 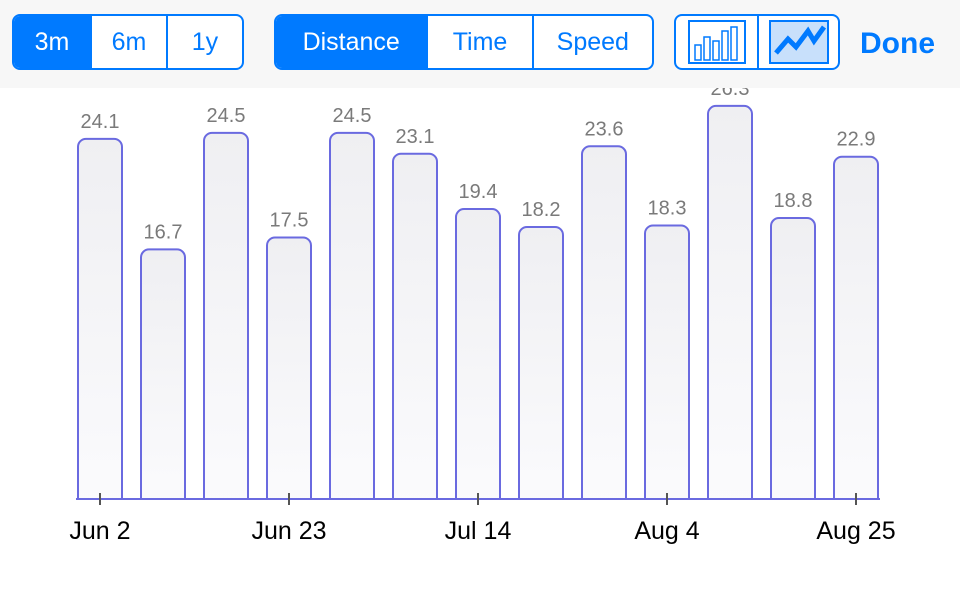 I want to click on time-range-segmented-control: 3m 6m 1y, so click(x=128, y=42).